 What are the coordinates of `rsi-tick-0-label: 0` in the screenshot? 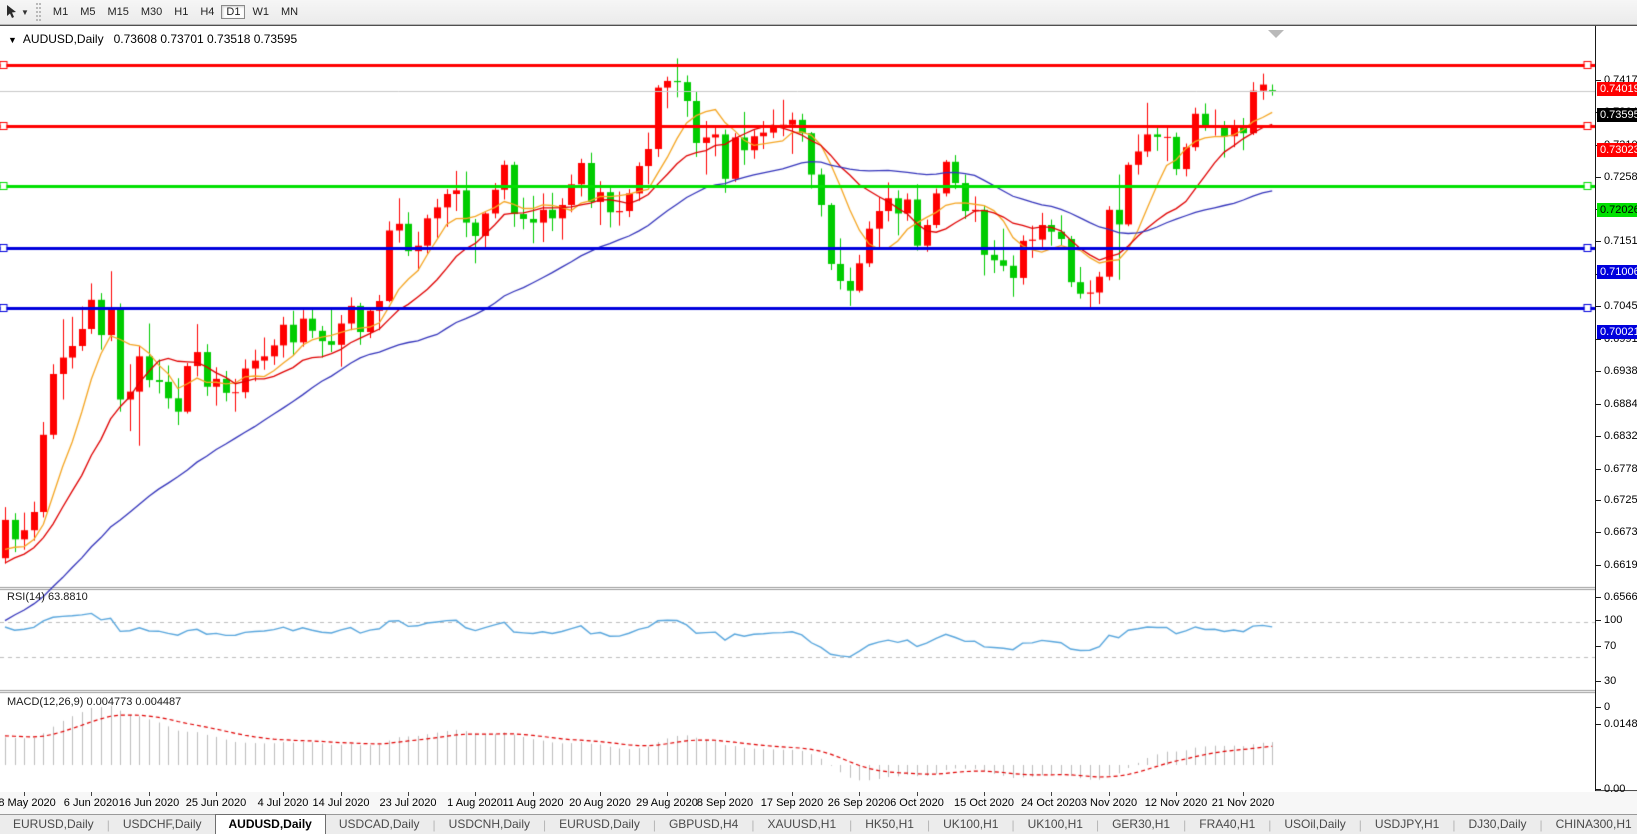 It's located at (1607, 707).